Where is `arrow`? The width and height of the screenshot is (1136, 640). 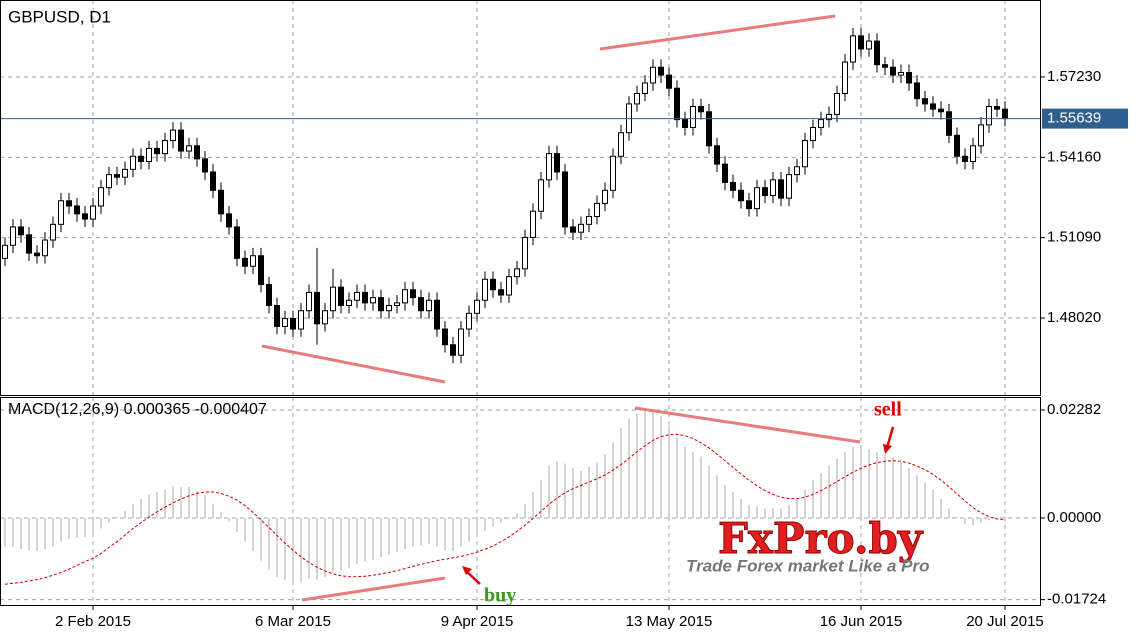 arrow is located at coordinates (890, 437).